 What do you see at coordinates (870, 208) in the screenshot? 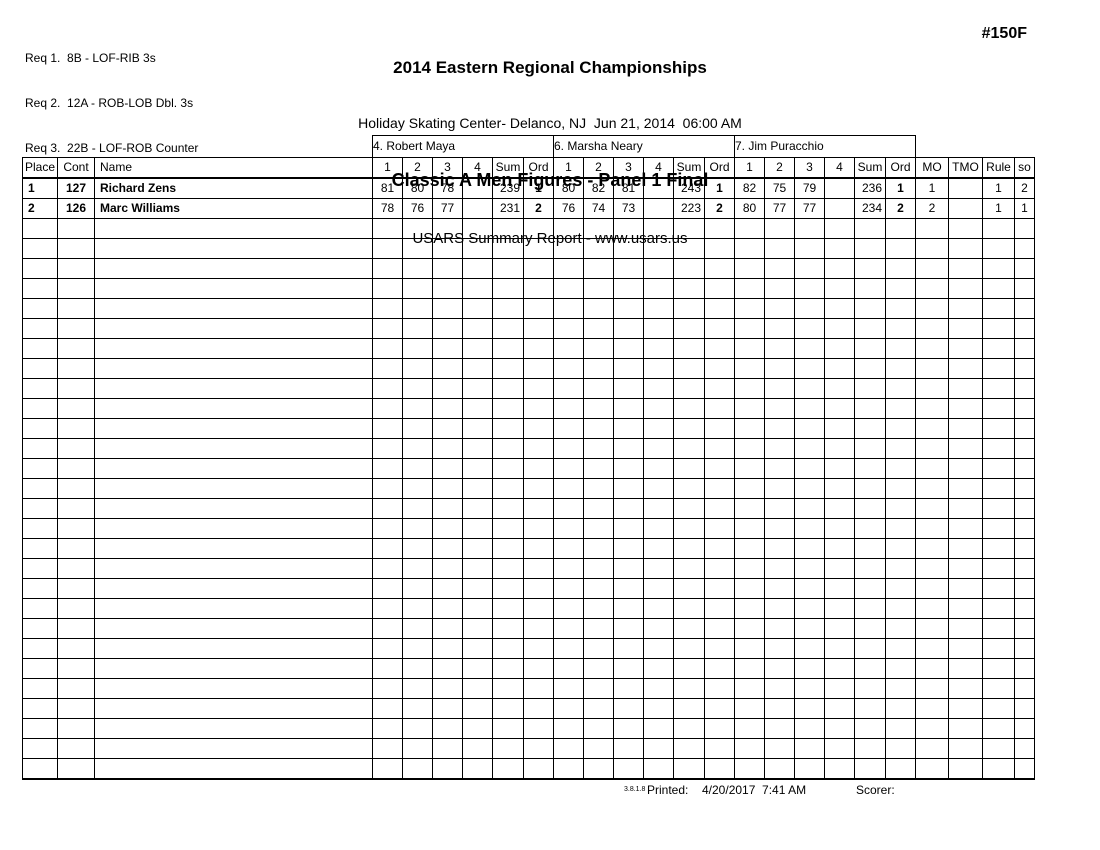
I see `cell-sum: 234` at bounding box center [870, 208].